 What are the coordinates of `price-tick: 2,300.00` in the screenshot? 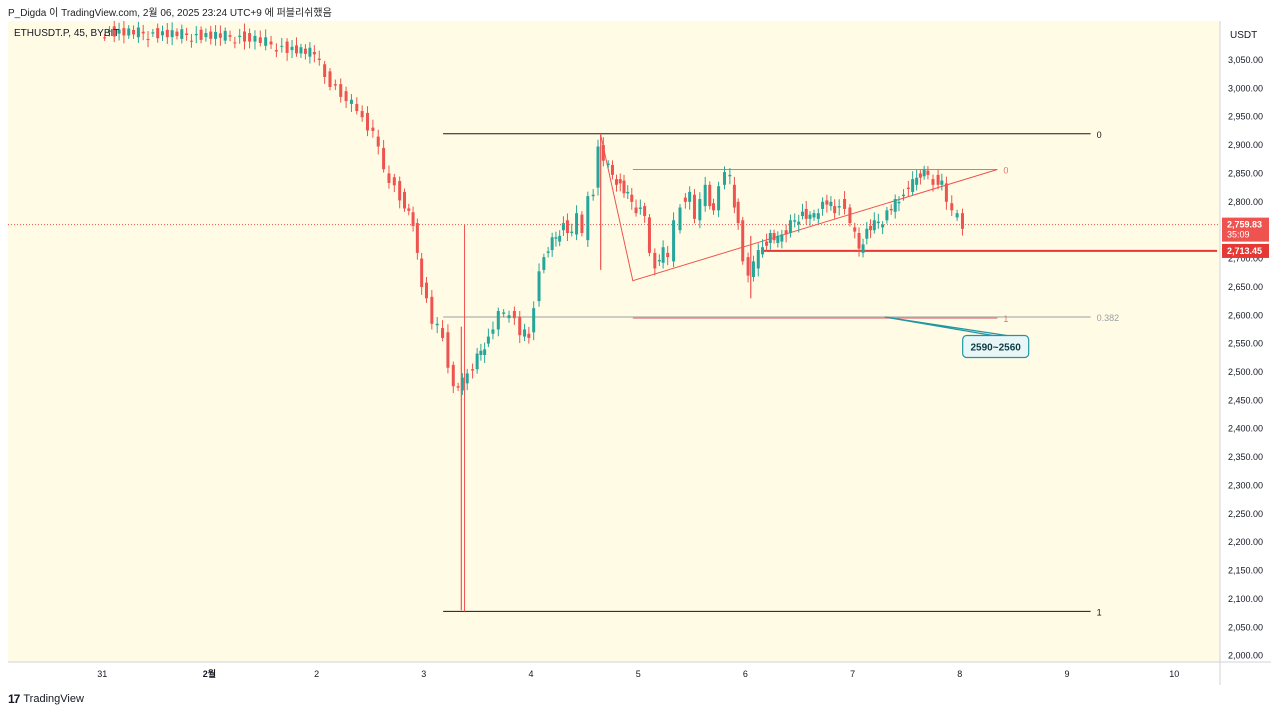 It's located at (1245, 485).